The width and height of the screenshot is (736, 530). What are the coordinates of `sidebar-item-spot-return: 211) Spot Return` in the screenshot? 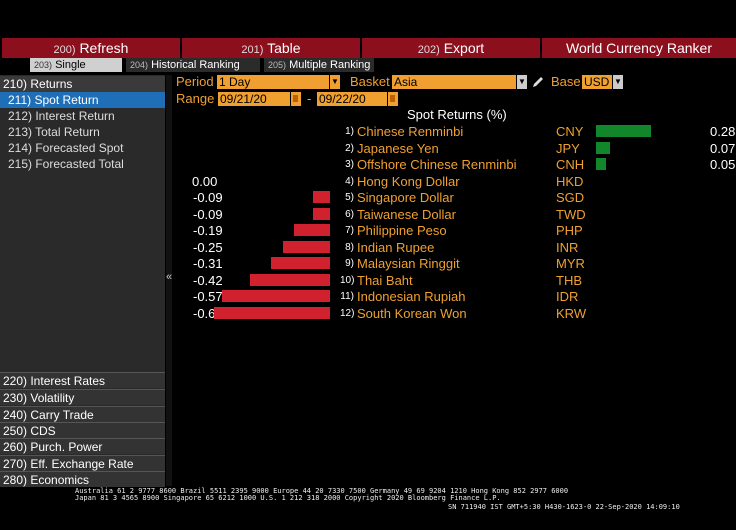 It's located at (82, 100).